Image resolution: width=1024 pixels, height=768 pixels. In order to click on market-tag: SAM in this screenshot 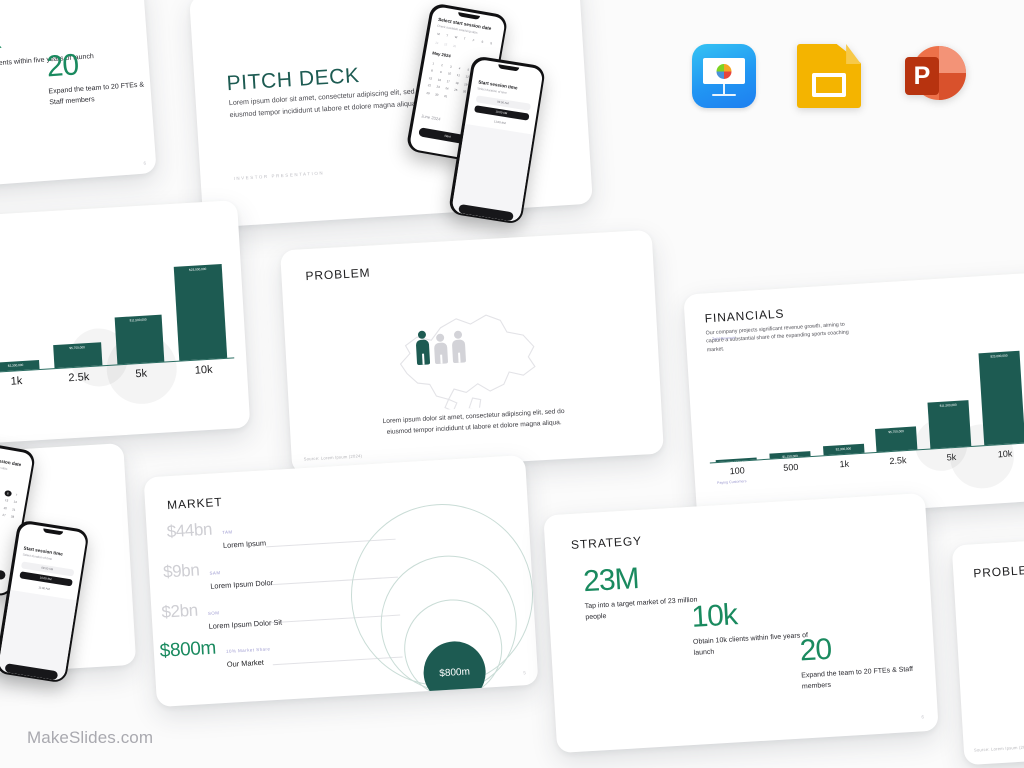, I will do `click(215, 573)`.